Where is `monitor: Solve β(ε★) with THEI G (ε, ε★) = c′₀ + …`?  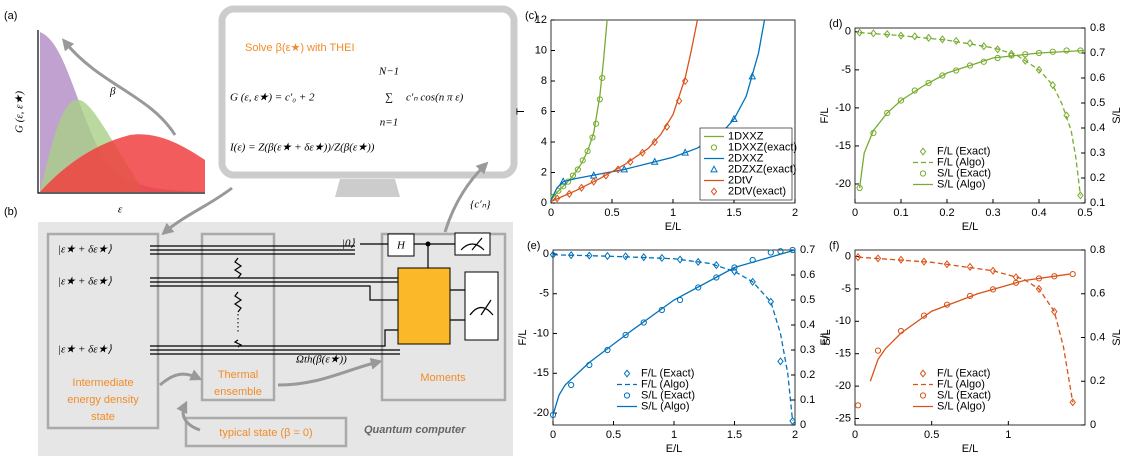
monitor: Solve β(ε★) with THEI G (ε, ε★) = c′₀ + … is located at coordinates (368, 101).